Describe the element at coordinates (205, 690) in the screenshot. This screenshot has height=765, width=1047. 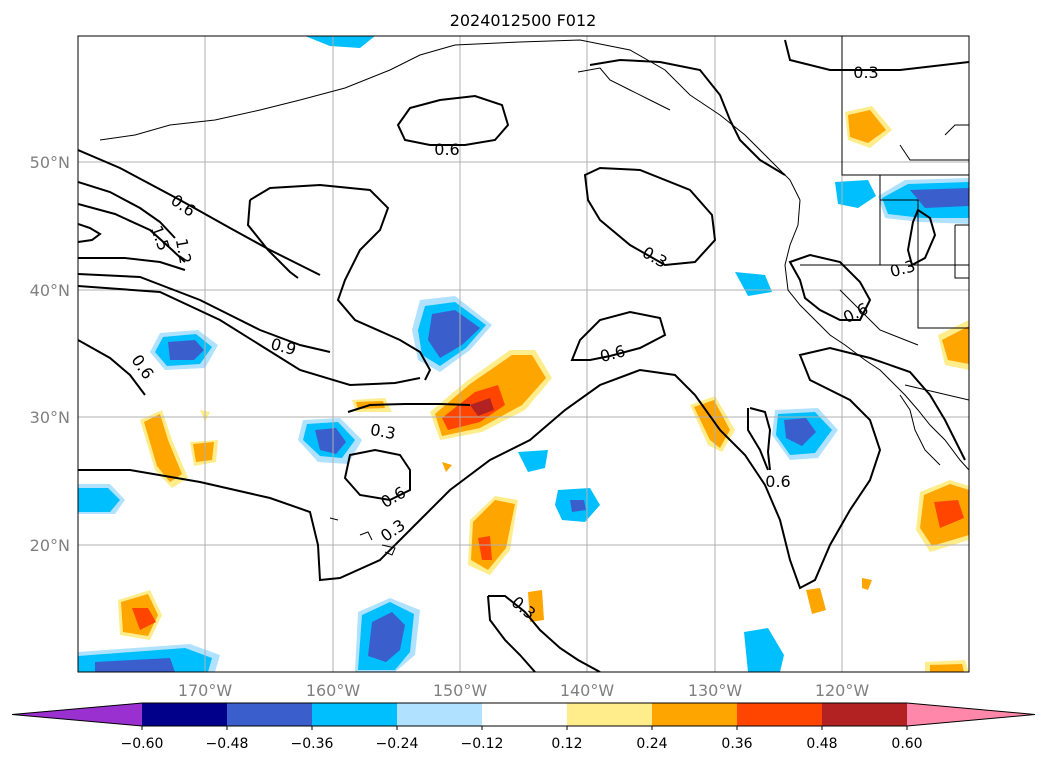
I see `lon-label: 170°W` at that location.